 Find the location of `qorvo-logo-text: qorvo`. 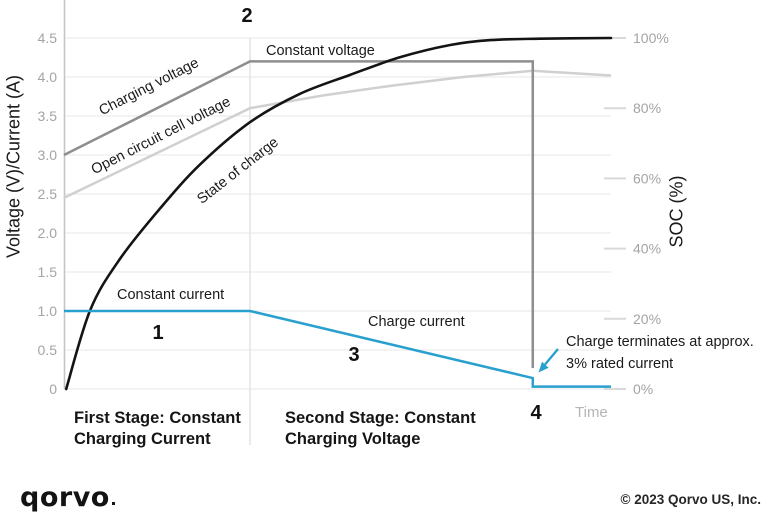

qorvo-logo-text: qorvo is located at coordinates (65, 497).